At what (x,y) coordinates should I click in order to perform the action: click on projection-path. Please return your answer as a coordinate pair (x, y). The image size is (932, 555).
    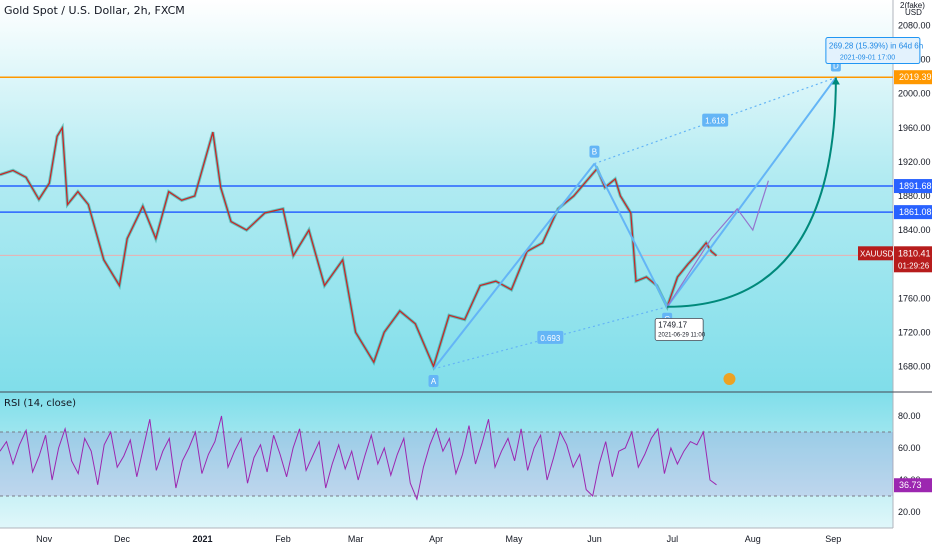
    Looking at the image, I should click on (717, 244).